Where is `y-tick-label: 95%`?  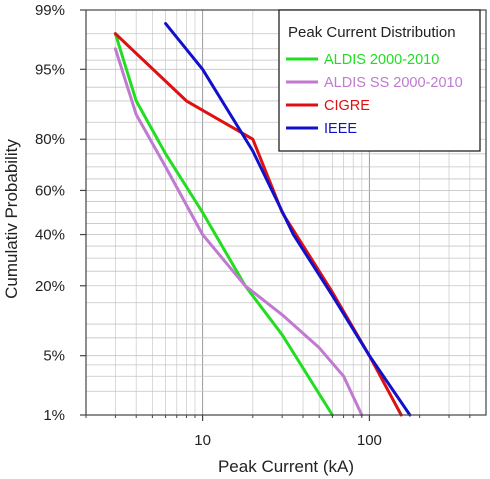 y-tick-label: 95% is located at coordinates (50, 69).